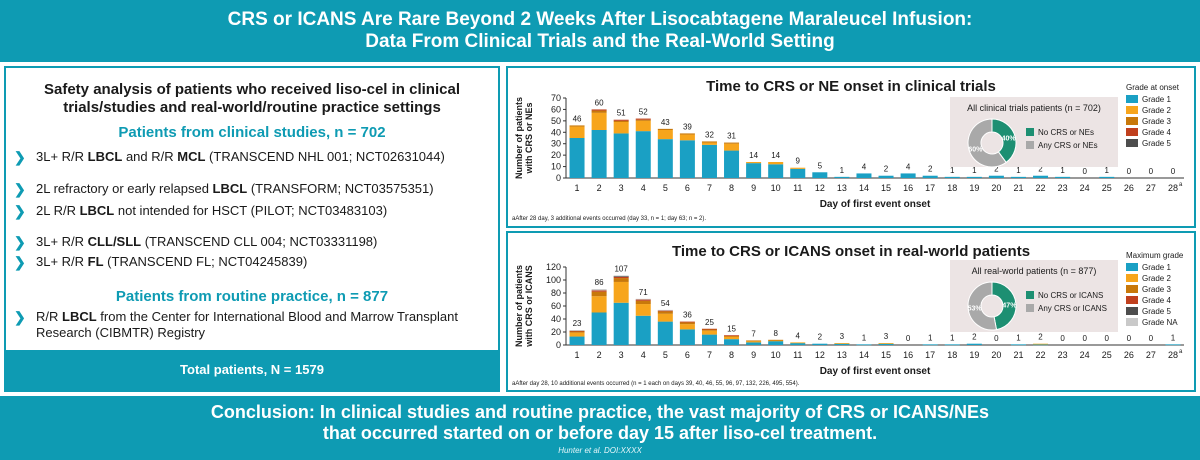 This screenshot has width=1200, height=460. Describe the element at coordinates (687, 355) in the screenshot. I see `x-tick-label: 6` at that location.